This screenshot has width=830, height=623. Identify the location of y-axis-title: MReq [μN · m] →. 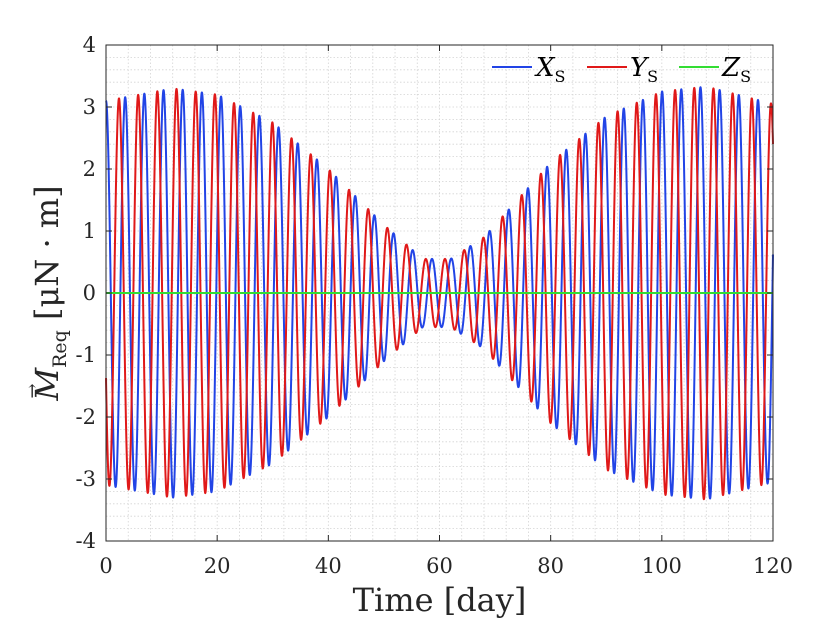
(46, 293).